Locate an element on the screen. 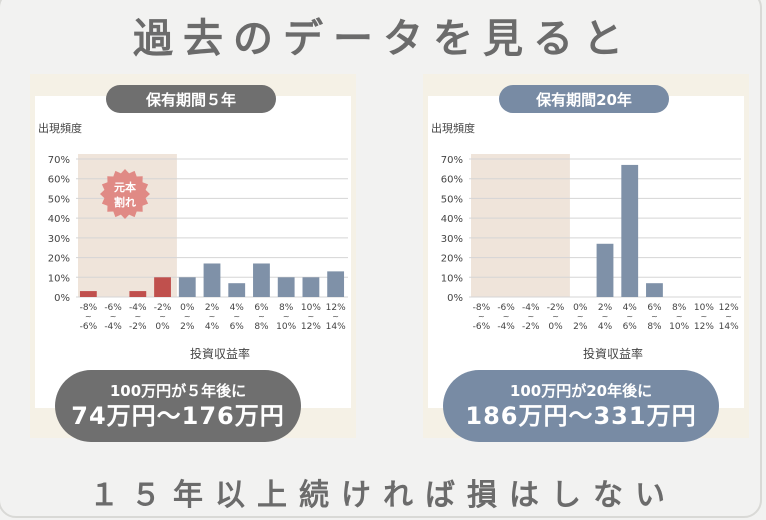 Image resolution: width=766 pixels, height=520 pixels. left-period-pill: 保有期間５年 is located at coordinates (191, 99).